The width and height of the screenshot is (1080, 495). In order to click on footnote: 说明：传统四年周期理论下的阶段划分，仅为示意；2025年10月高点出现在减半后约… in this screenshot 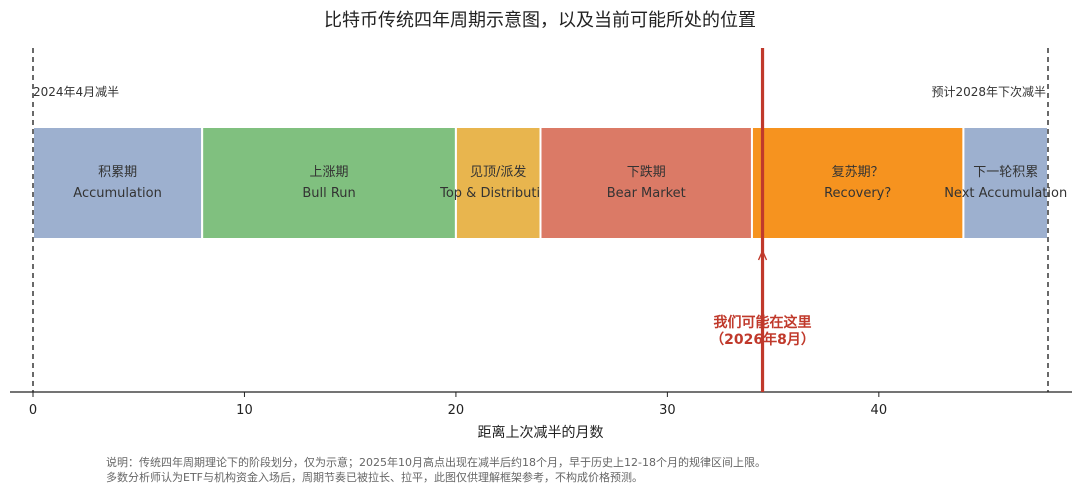, I will do `click(556, 470)`.